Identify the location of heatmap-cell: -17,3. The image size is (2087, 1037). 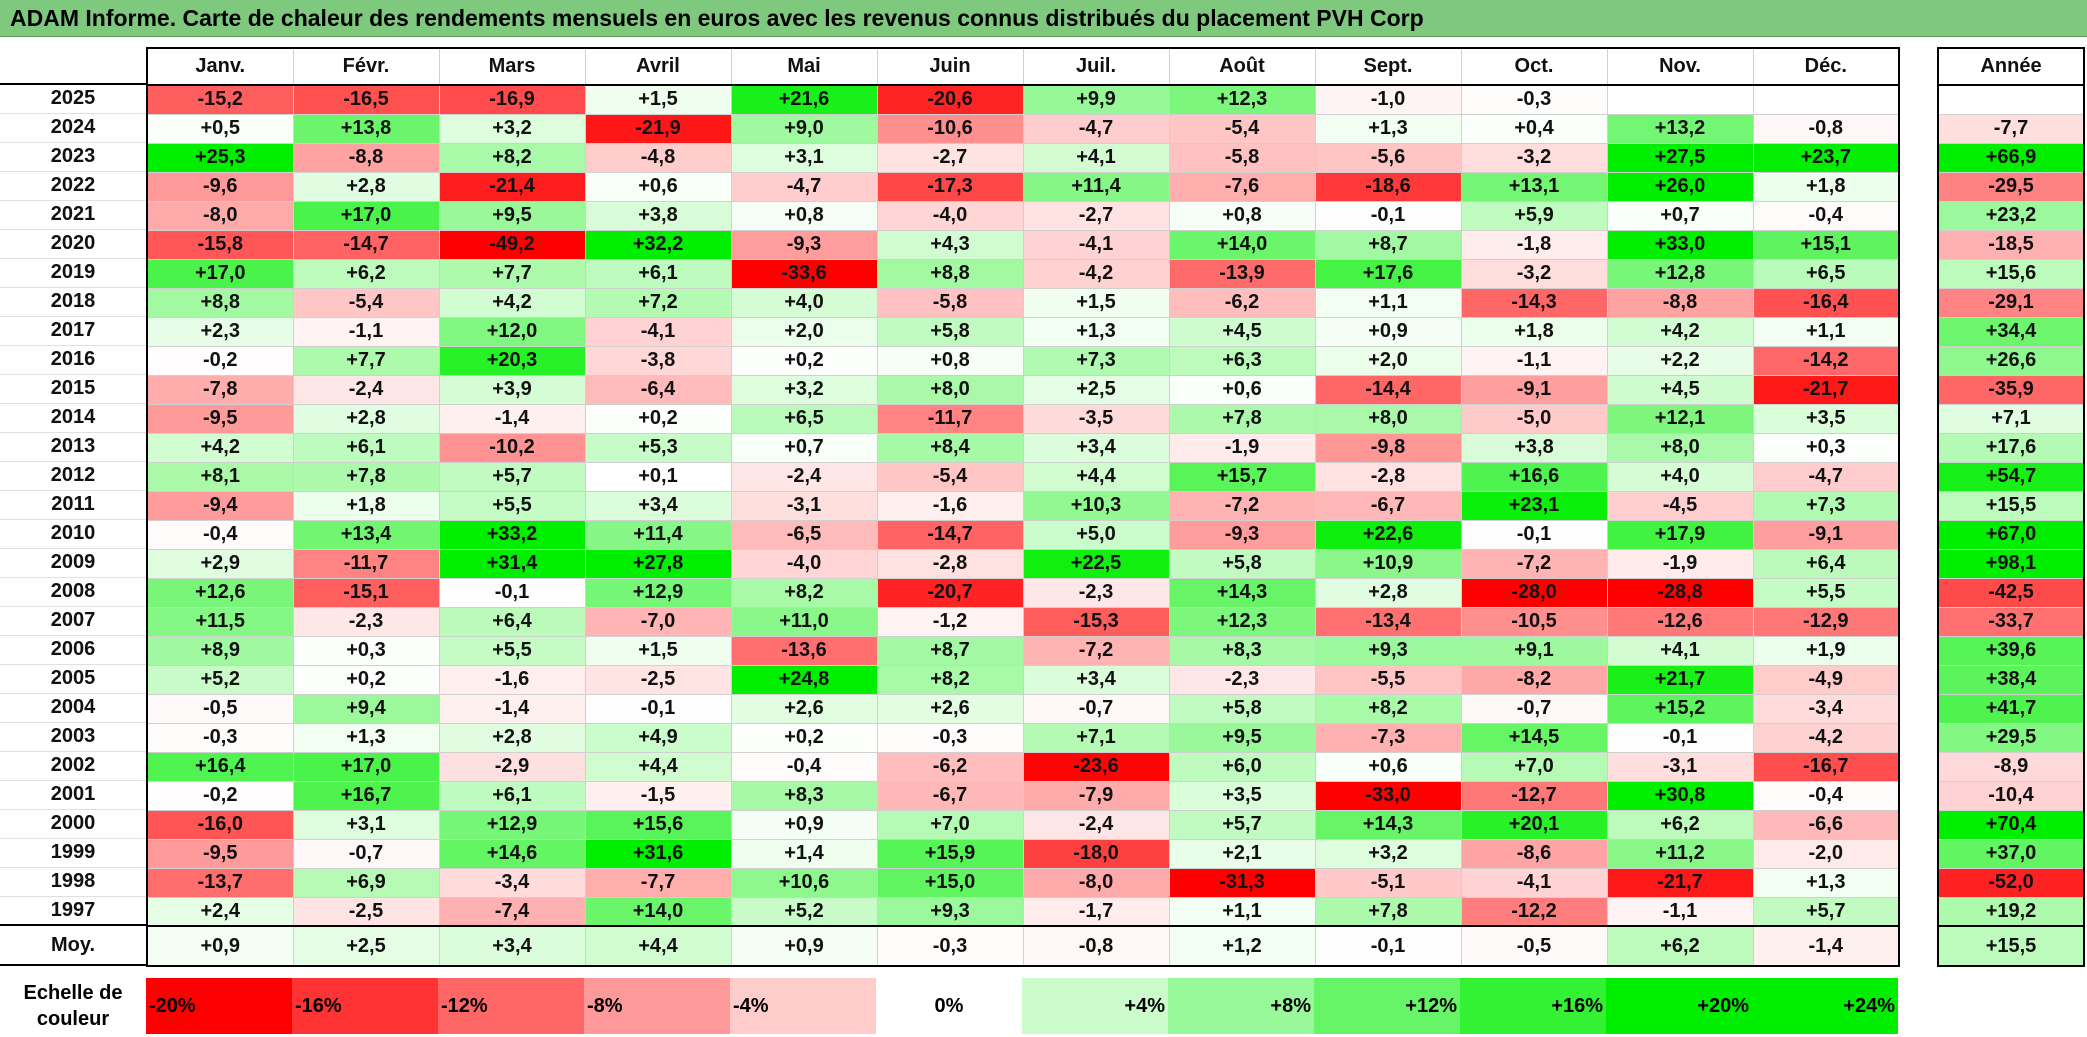
(950, 187).